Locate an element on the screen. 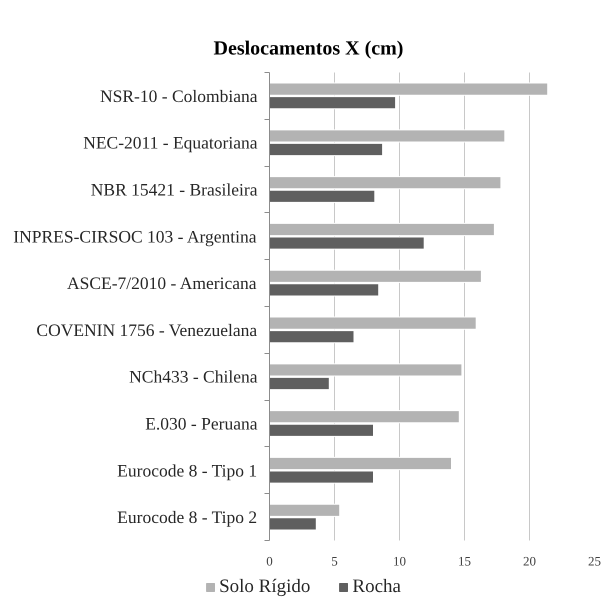  y-tick-label: INPRES-CIRSOC 103 - Argentina is located at coordinates (135, 236).